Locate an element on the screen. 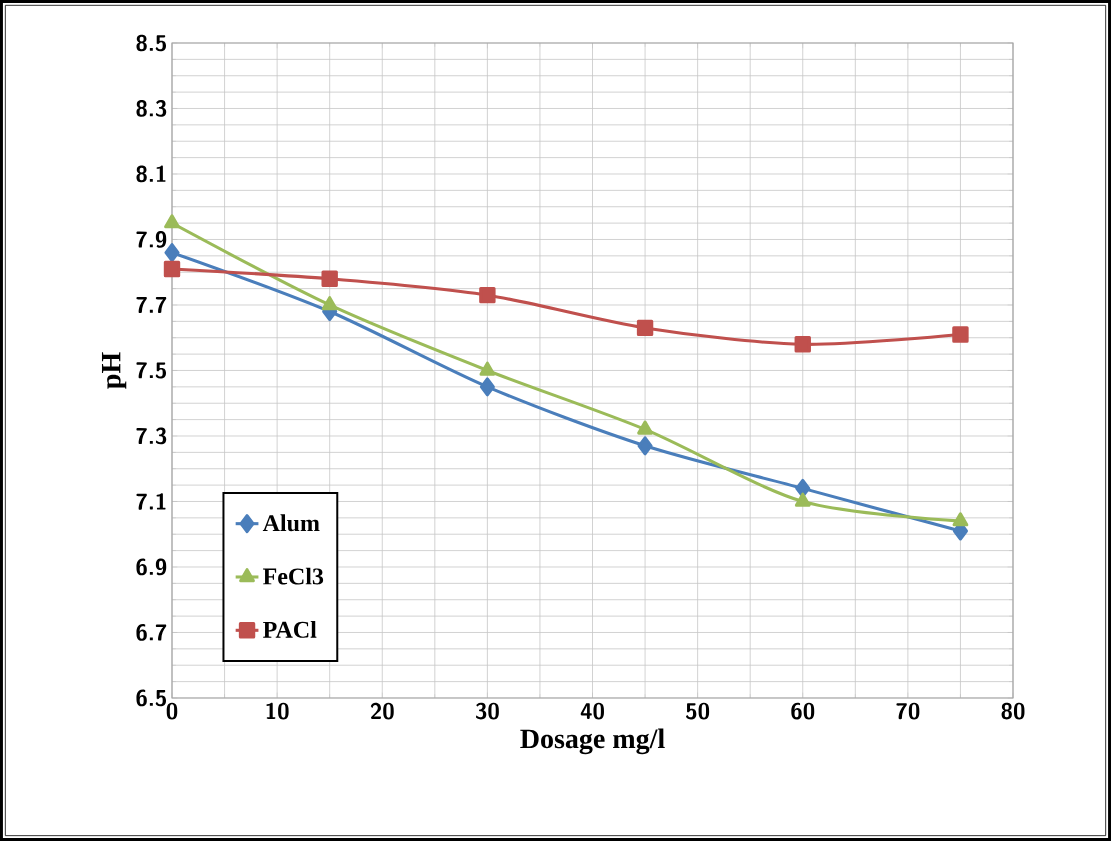  y-axis-title: pH is located at coordinates (114, 370).